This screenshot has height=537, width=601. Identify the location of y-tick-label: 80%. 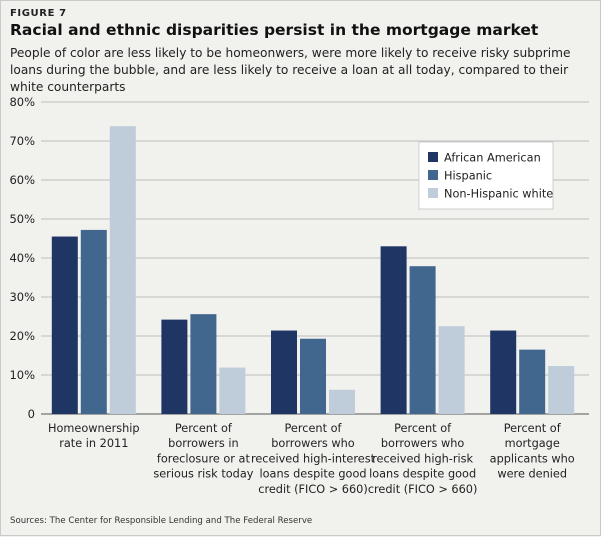
(22, 102).